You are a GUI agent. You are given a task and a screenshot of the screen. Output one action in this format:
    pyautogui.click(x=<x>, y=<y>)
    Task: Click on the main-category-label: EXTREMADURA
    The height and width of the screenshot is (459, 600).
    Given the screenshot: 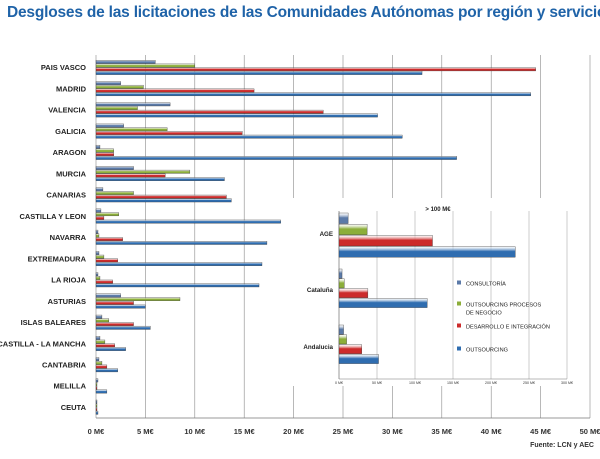 What is the action you would take?
    pyautogui.click(x=57, y=258)
    